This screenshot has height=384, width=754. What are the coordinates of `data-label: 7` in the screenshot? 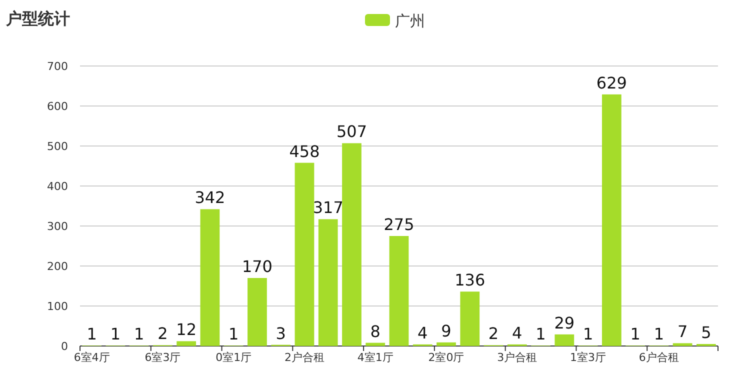 It's located at (682, 332).